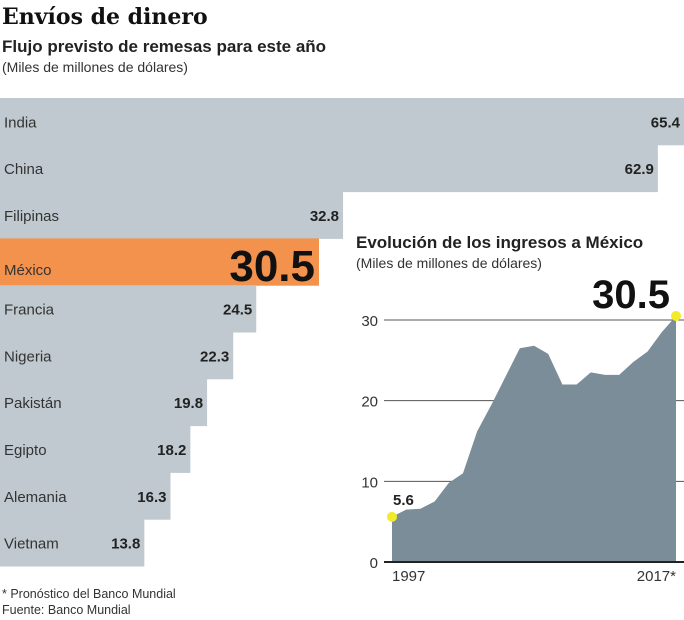  Describe the element at coordinates (631, 295) in the screenshot. I see `end-value-label: 30.5` at that location.